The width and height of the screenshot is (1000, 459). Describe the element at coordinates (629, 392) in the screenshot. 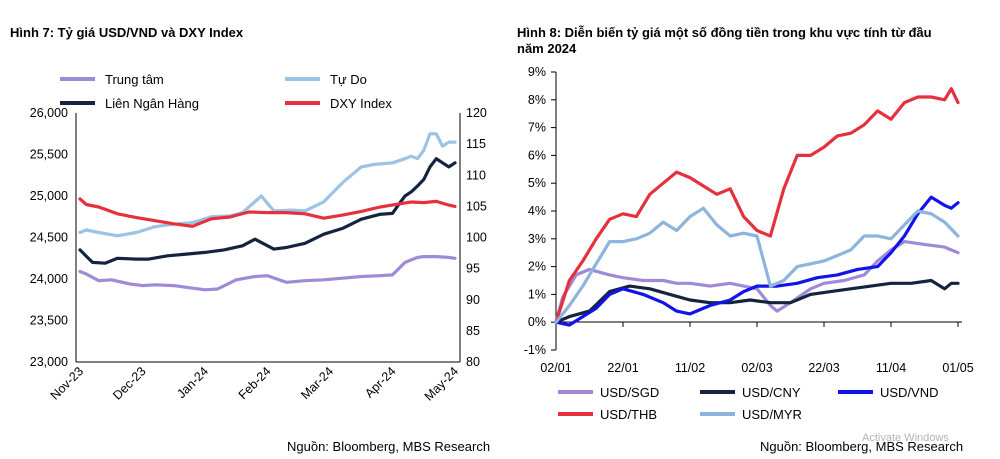

I see `legend-label-usd-sgd: USD/SGD` at that location.